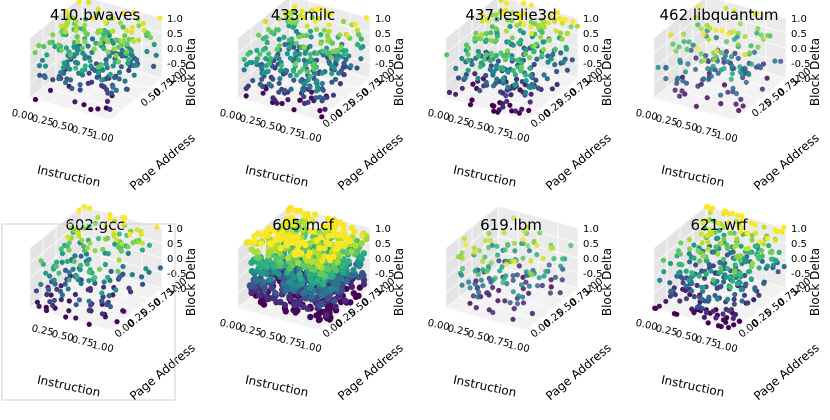 The image size is (830, 420). I want to click on z-tick-label: -1.0, so click(801, 289).